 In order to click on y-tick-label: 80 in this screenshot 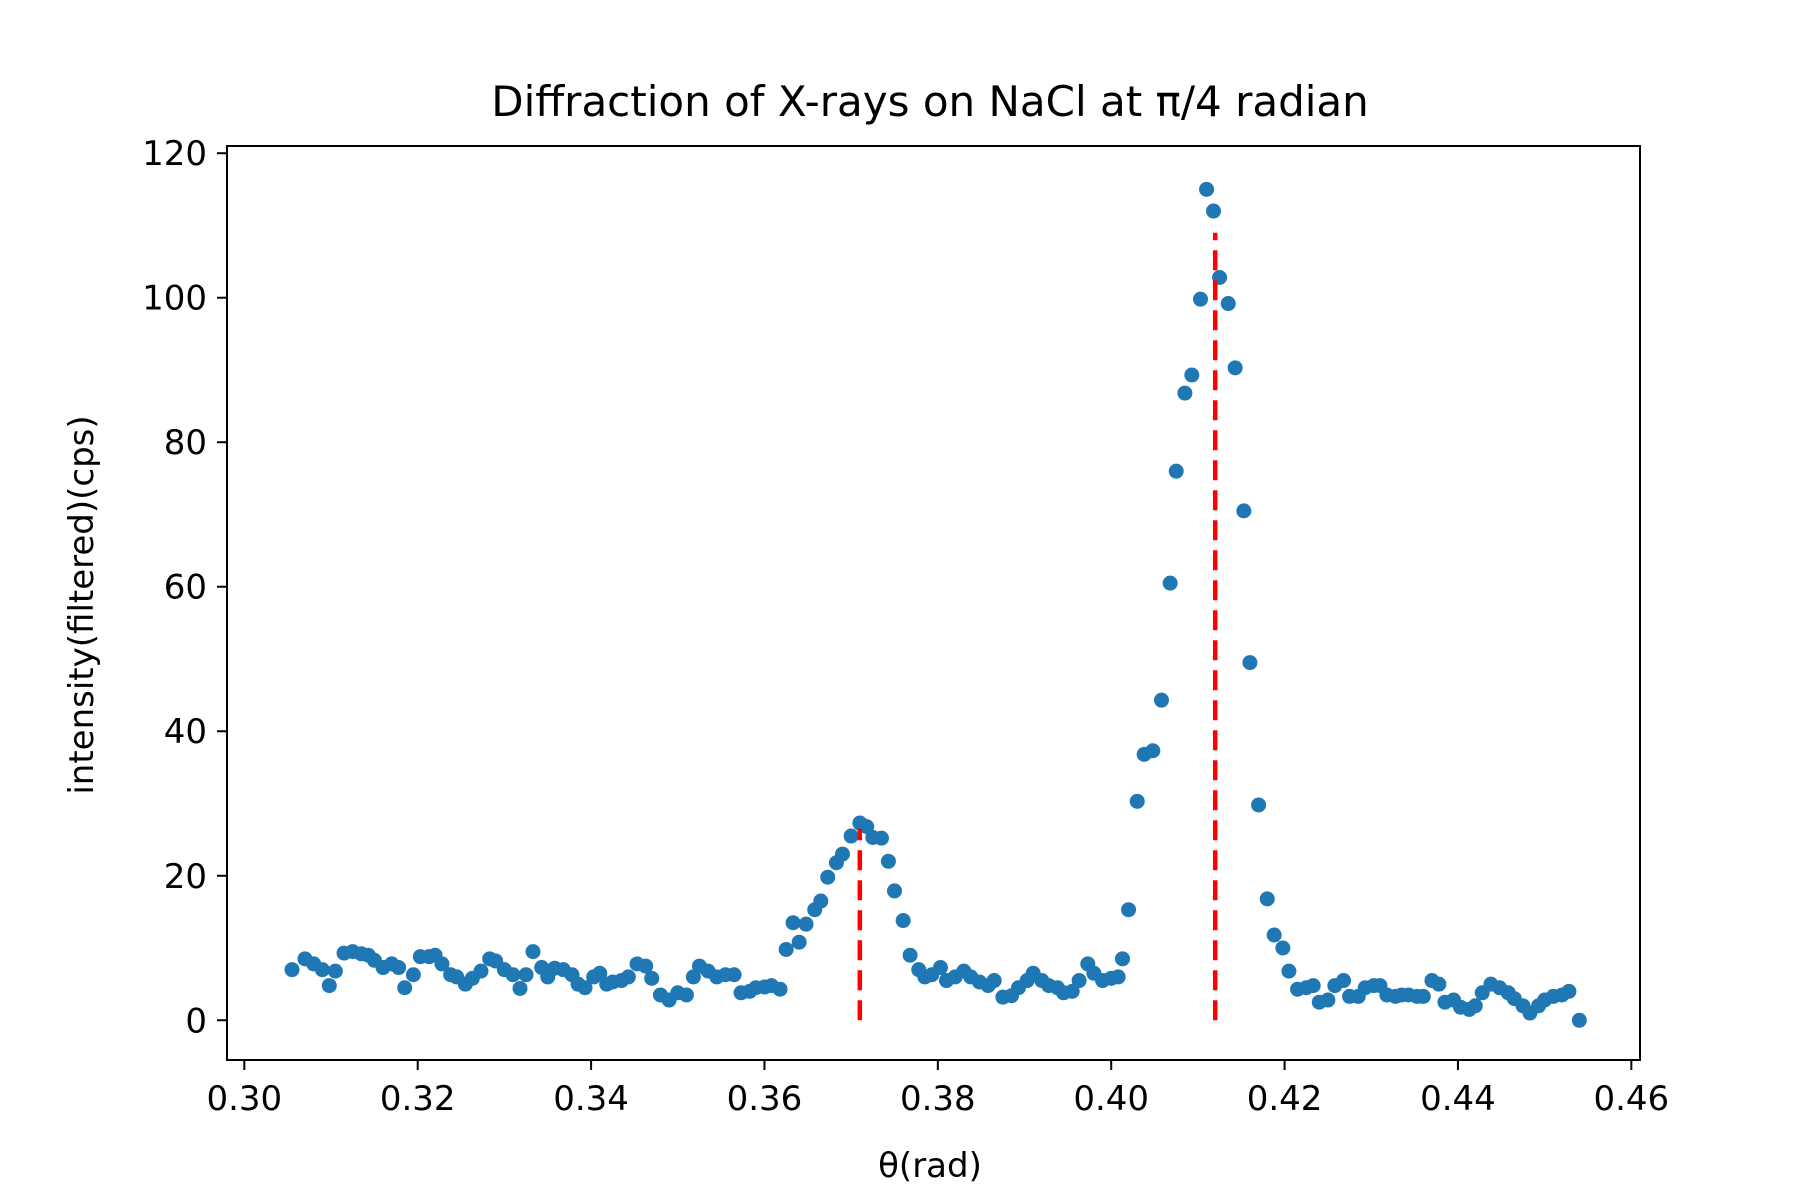, I will do `click(185, 443)`.